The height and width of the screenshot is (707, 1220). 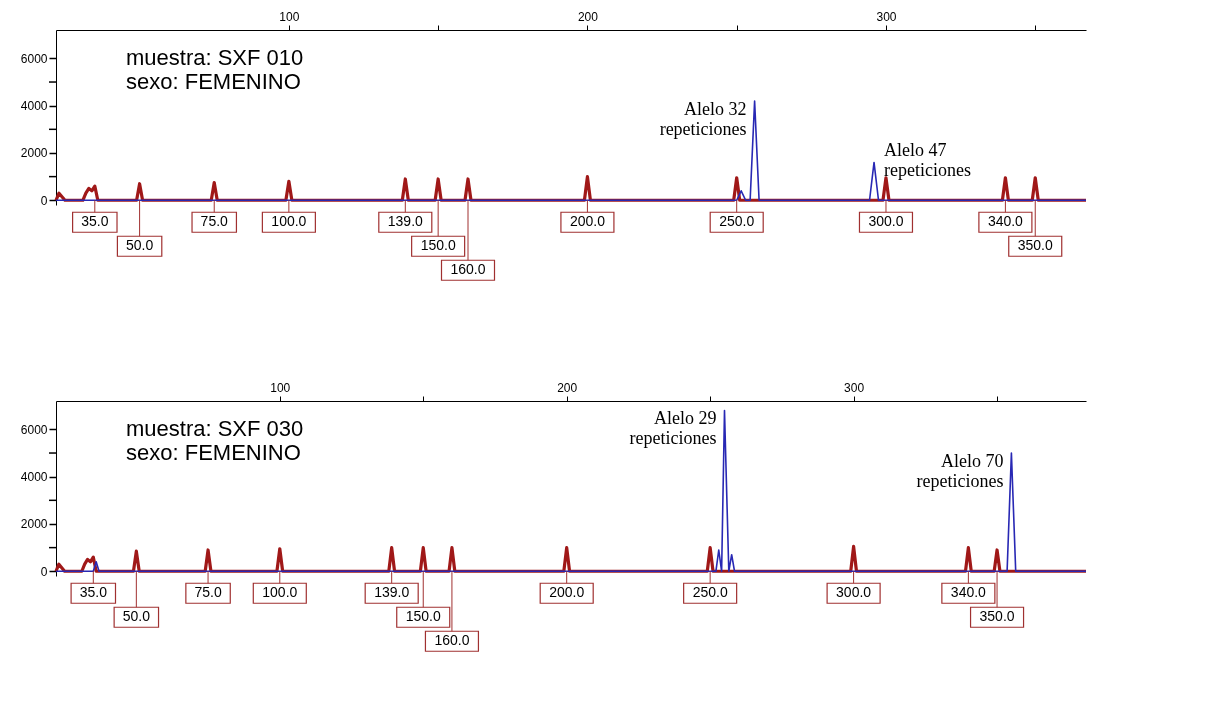 What do you see at coordinates (215, 428) in the screenshot?
I see `annotation: muestra: SXF 030` at bounding box center [215, 428].